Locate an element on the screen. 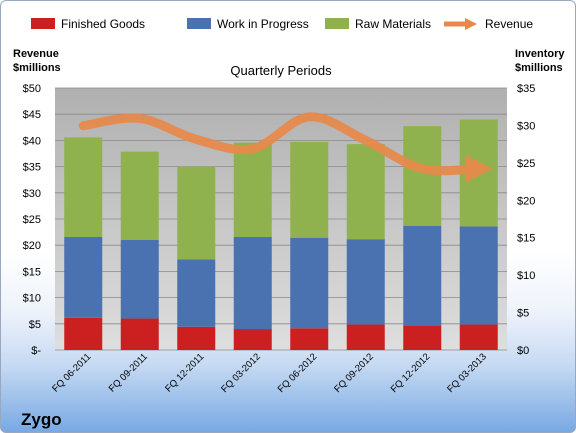  left-axis-ticks: $- $5 $10 $15 $20 $25 $30 $35 $40 $45 $50 is located at coordinates (32, 220).